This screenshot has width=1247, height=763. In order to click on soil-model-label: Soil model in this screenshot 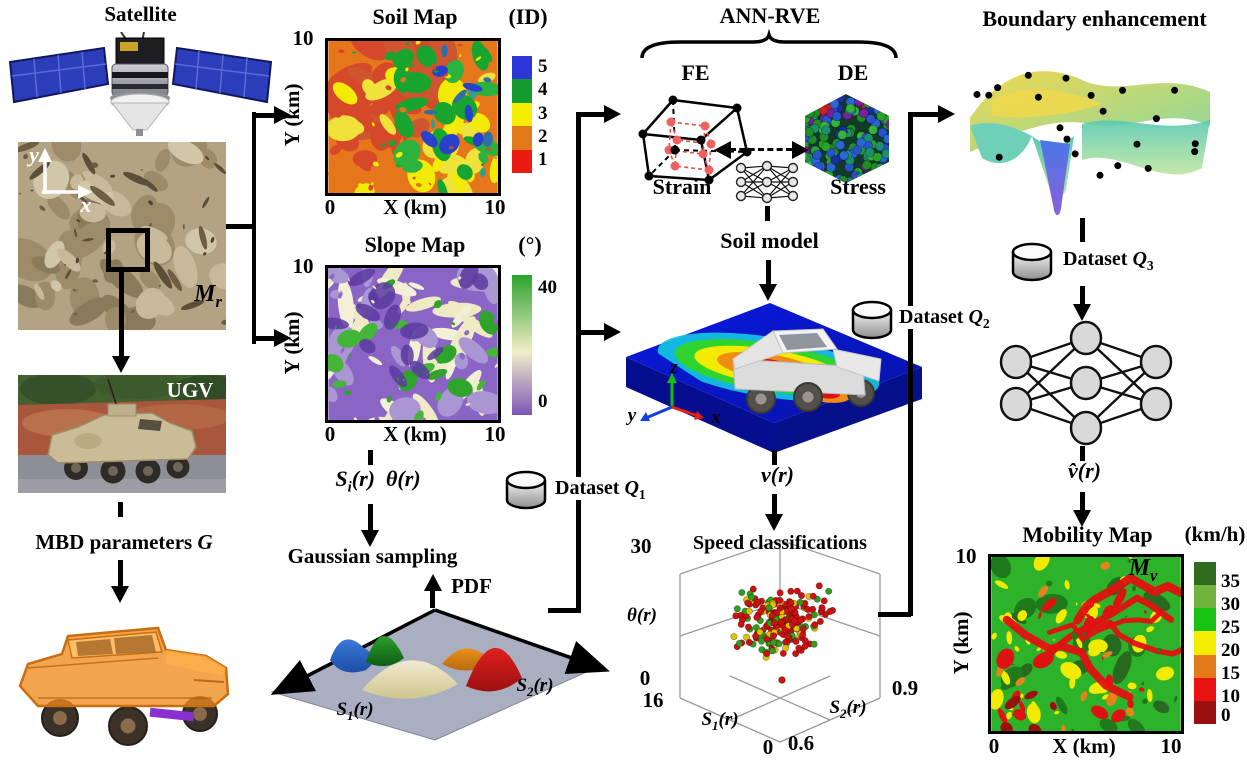, I will do `click(769, 240)`.